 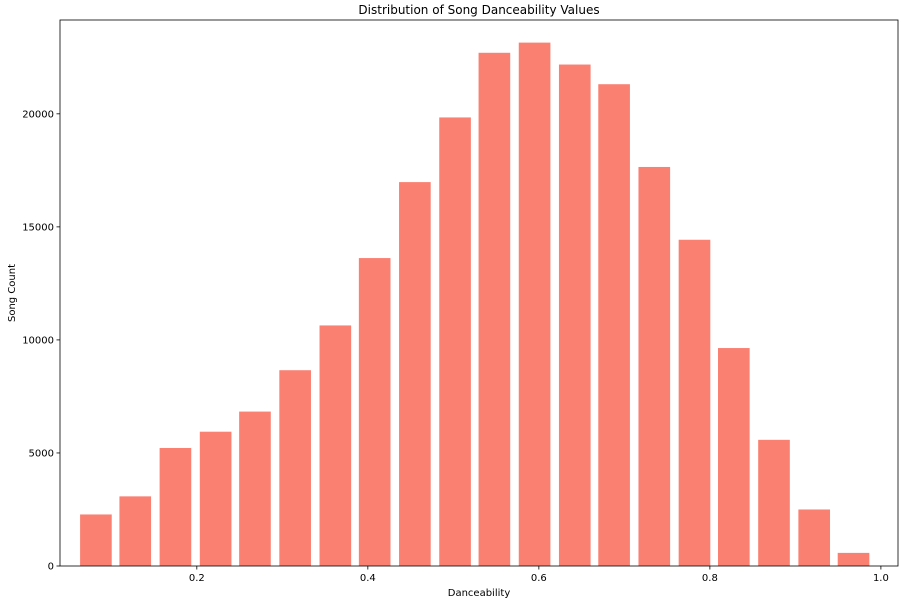 I want to click on x-tick-label: 0.6, so click(x=539, y=578).